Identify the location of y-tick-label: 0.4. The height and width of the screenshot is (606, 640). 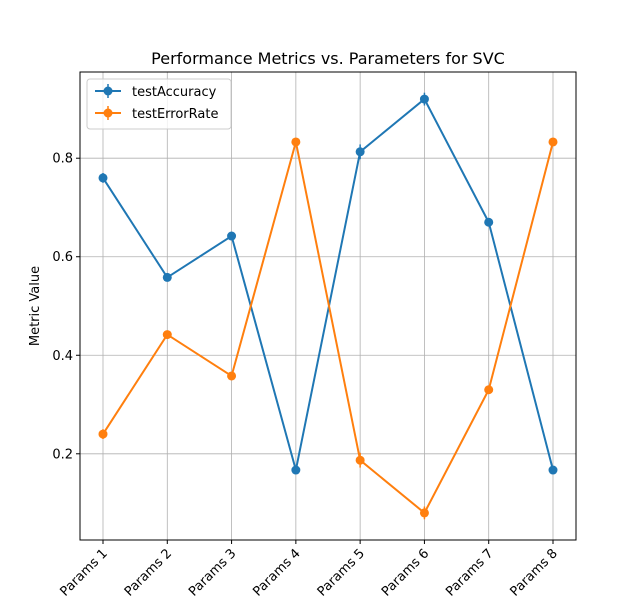
(62, 356).